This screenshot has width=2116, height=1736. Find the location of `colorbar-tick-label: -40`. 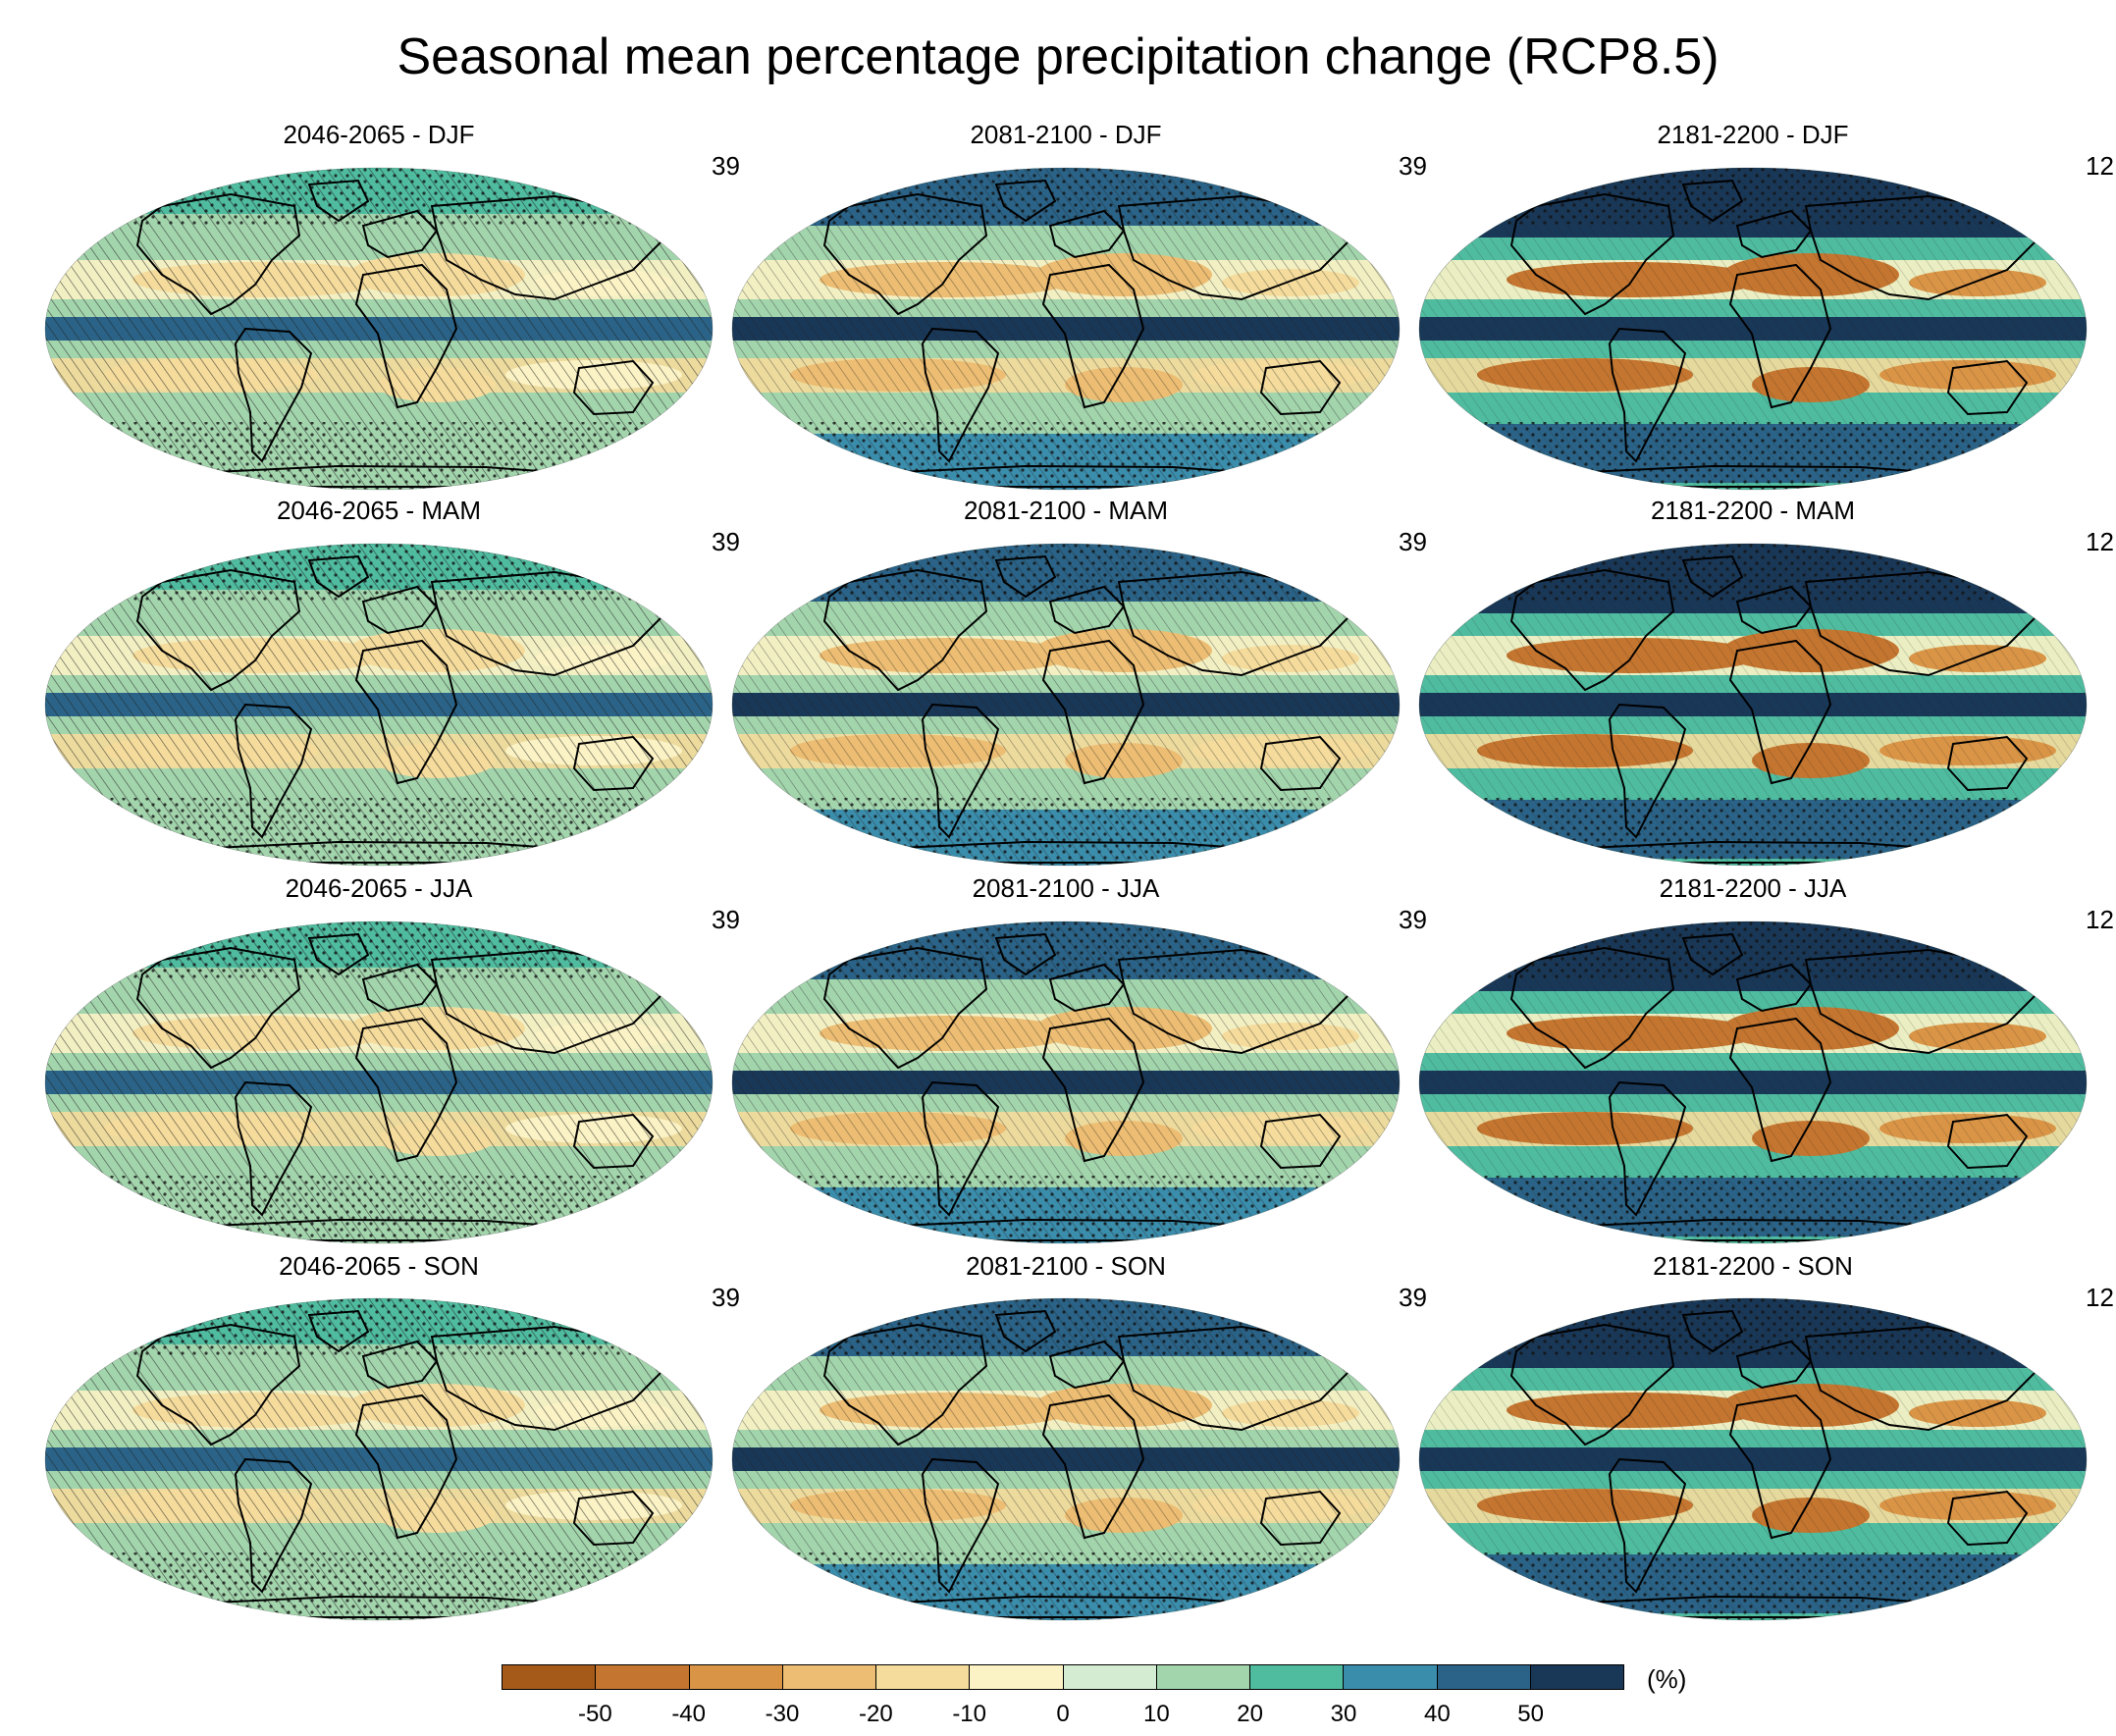

colorbar-tick-label: -40 is located at coordinates (688, 1714).